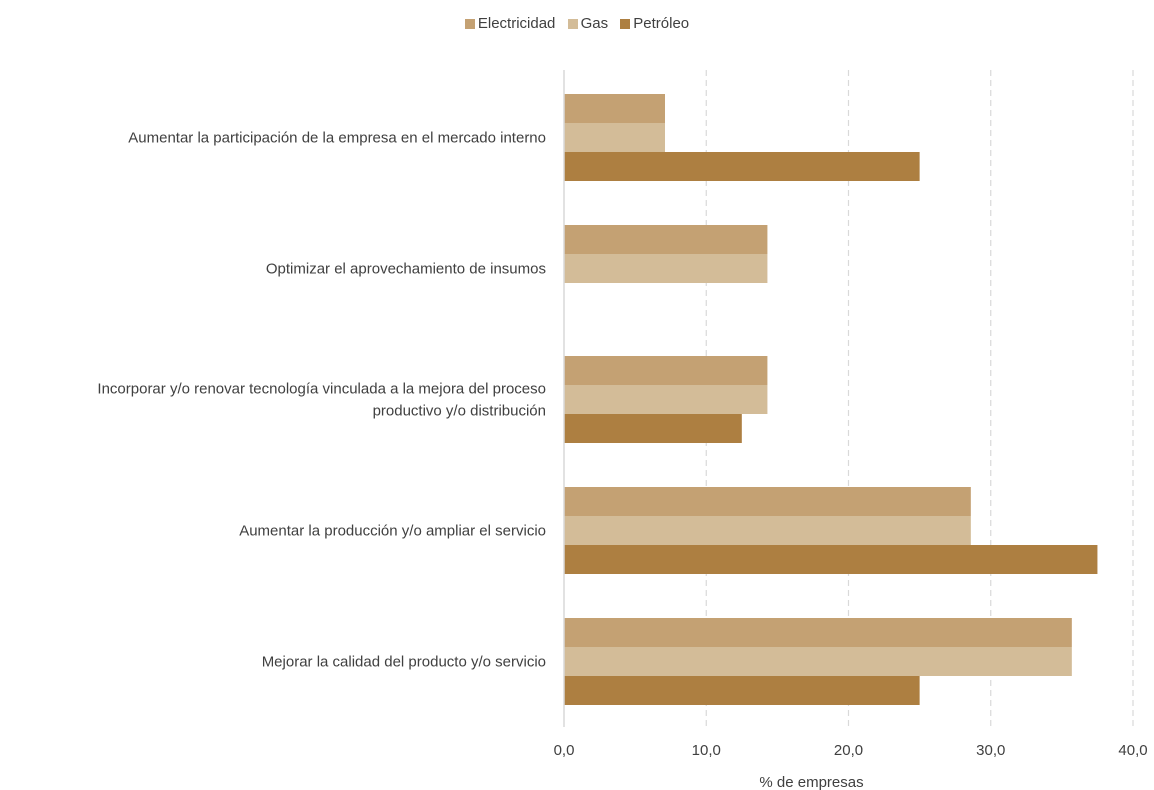 The width and height of the screenshot is (1154, 790). I want to click on tick-label-4: 40,0, so click(1132, 750).